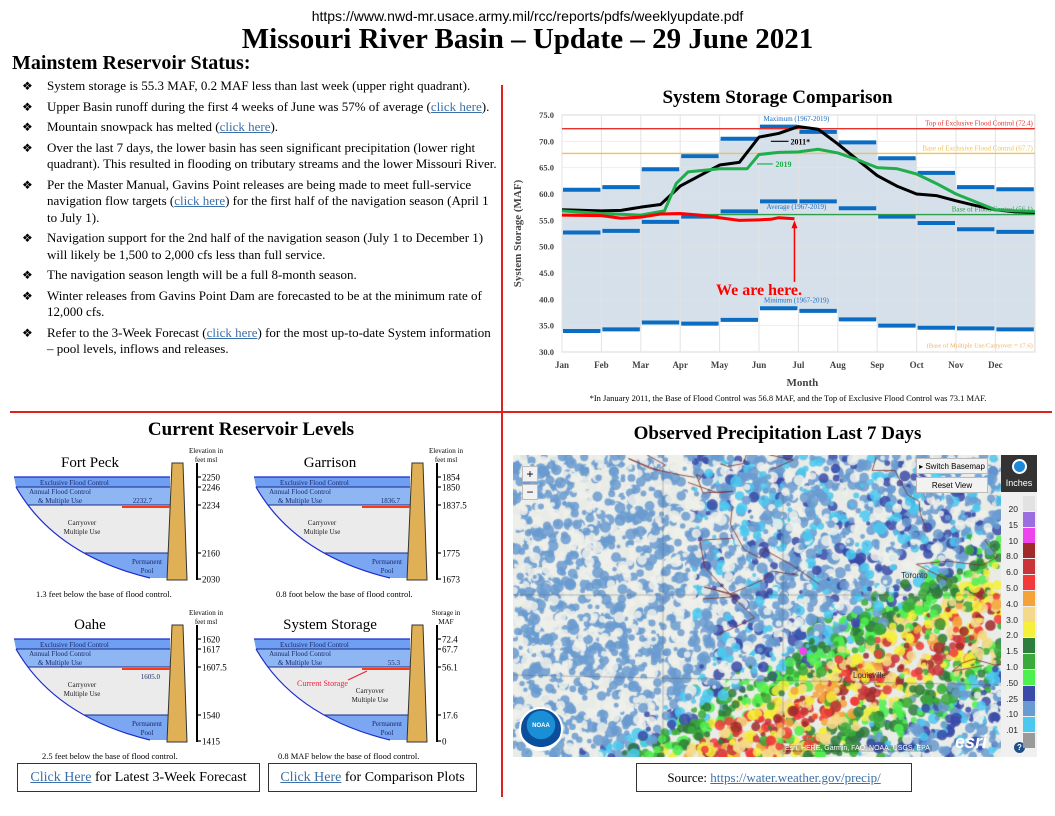  I want to click on zone-label: & Multiple Use, so click(300, 663).